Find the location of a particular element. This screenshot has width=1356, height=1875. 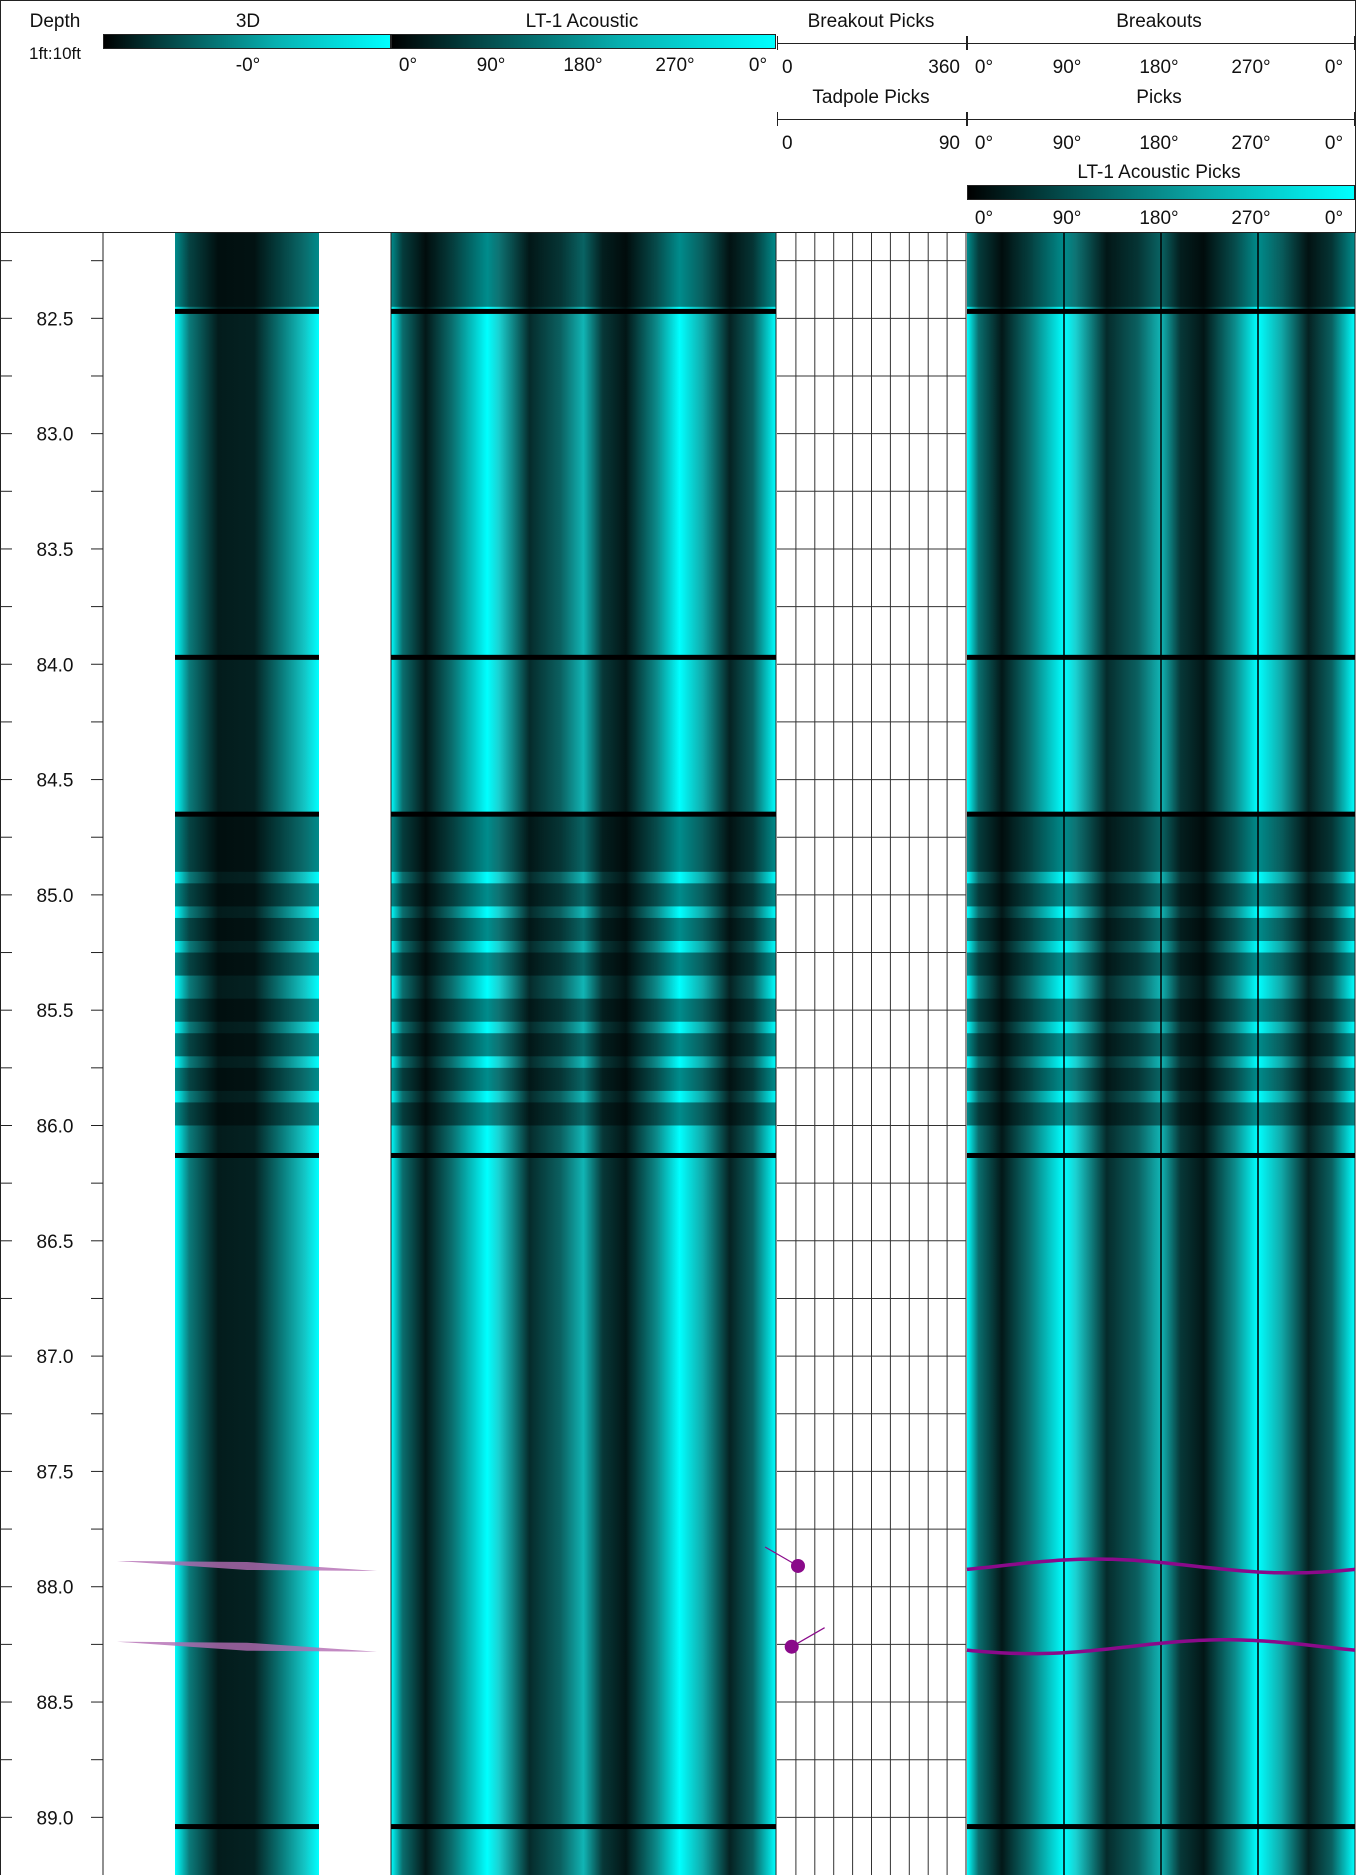

lt1-acoustic-title: LT-1 Acoustic is located at coordinates (582, 21).